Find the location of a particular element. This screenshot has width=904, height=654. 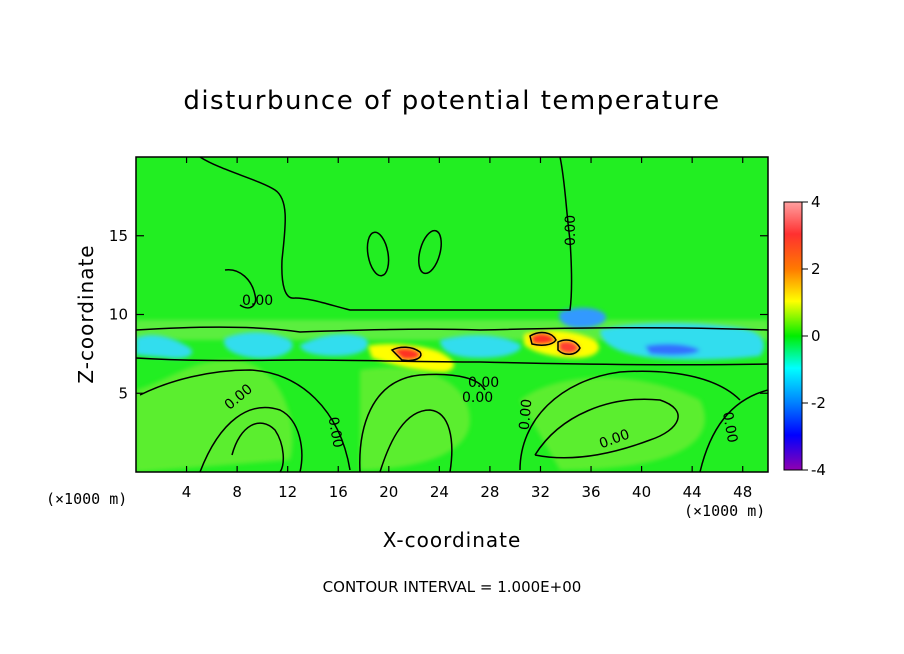

contour-interval-note: CONTOUR INTERVAL = 1.000E+00 is located at coordinates (452, 587).